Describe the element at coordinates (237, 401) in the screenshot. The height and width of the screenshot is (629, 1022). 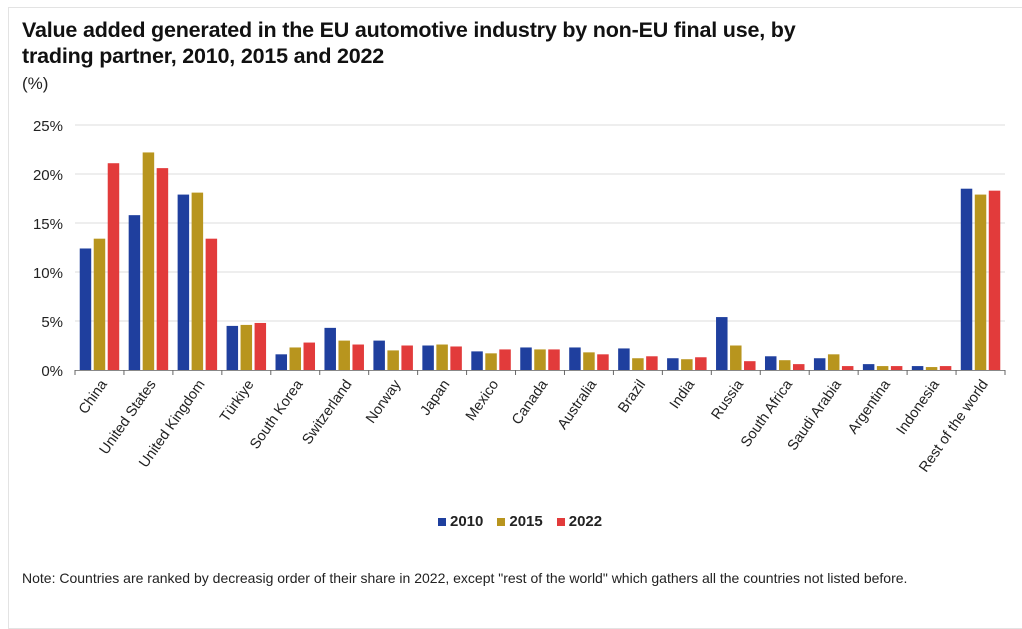
I see `x-tick-label: Türkiye` at that location.